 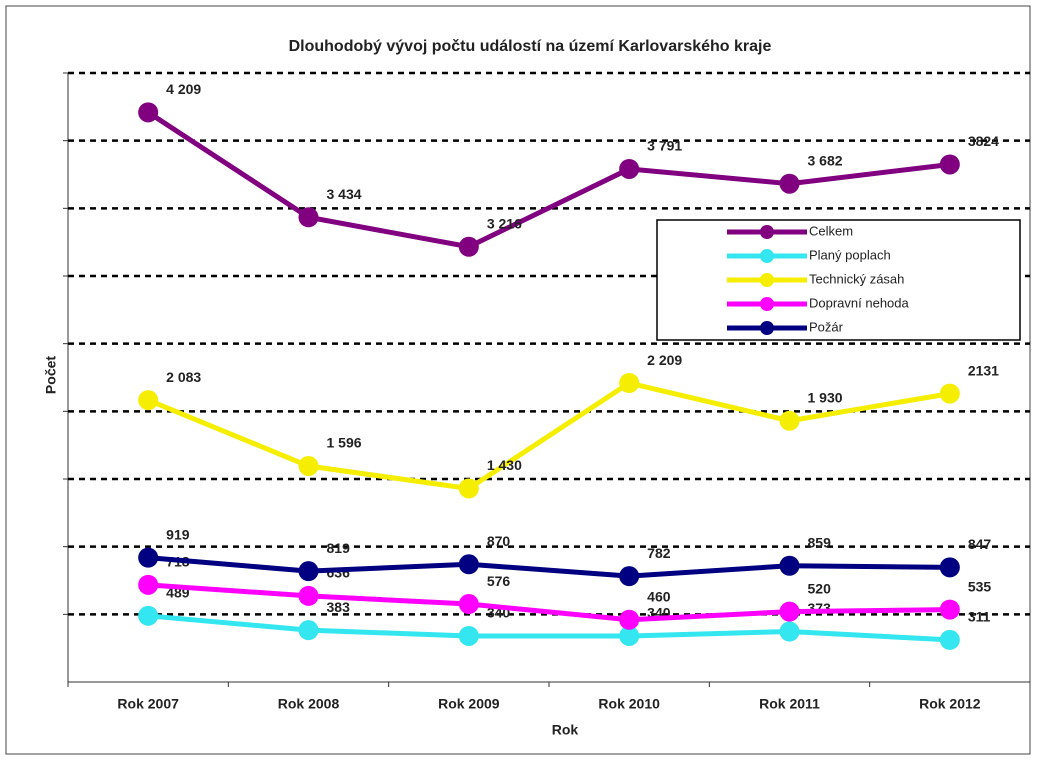 What do you see at coordinates (629, 704) in the screenshot?
I see `x-tick-label: Rok 2010` at bounding box center [629, 704].